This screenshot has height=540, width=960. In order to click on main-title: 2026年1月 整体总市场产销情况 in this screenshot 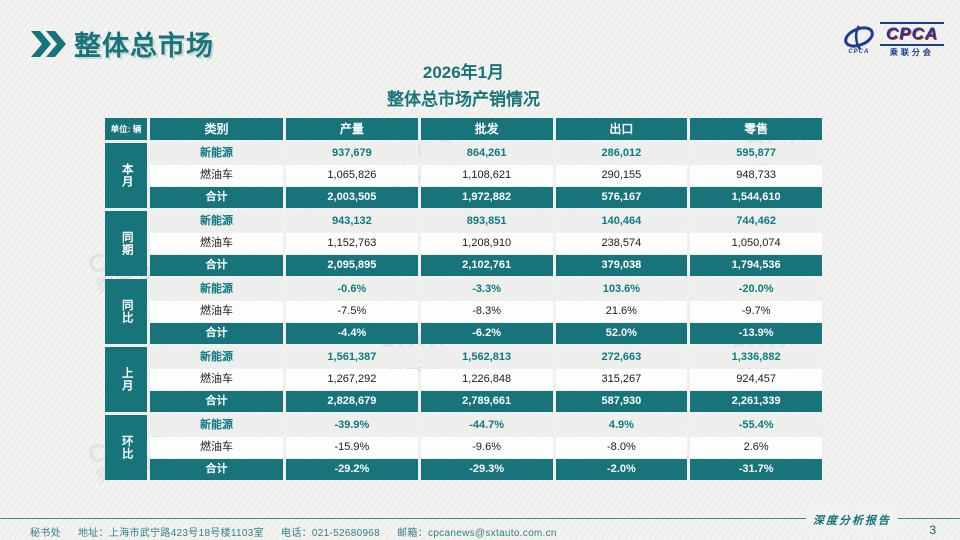, I will do `click(463, 84)`.